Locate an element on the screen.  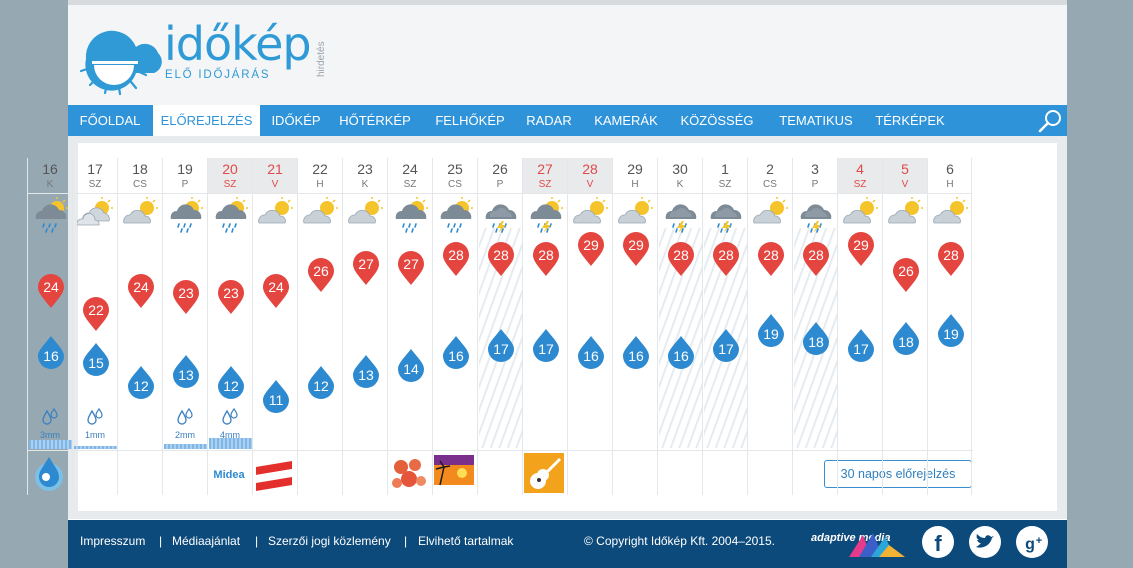
day-date: 16 is located at coordinates (50, 169).